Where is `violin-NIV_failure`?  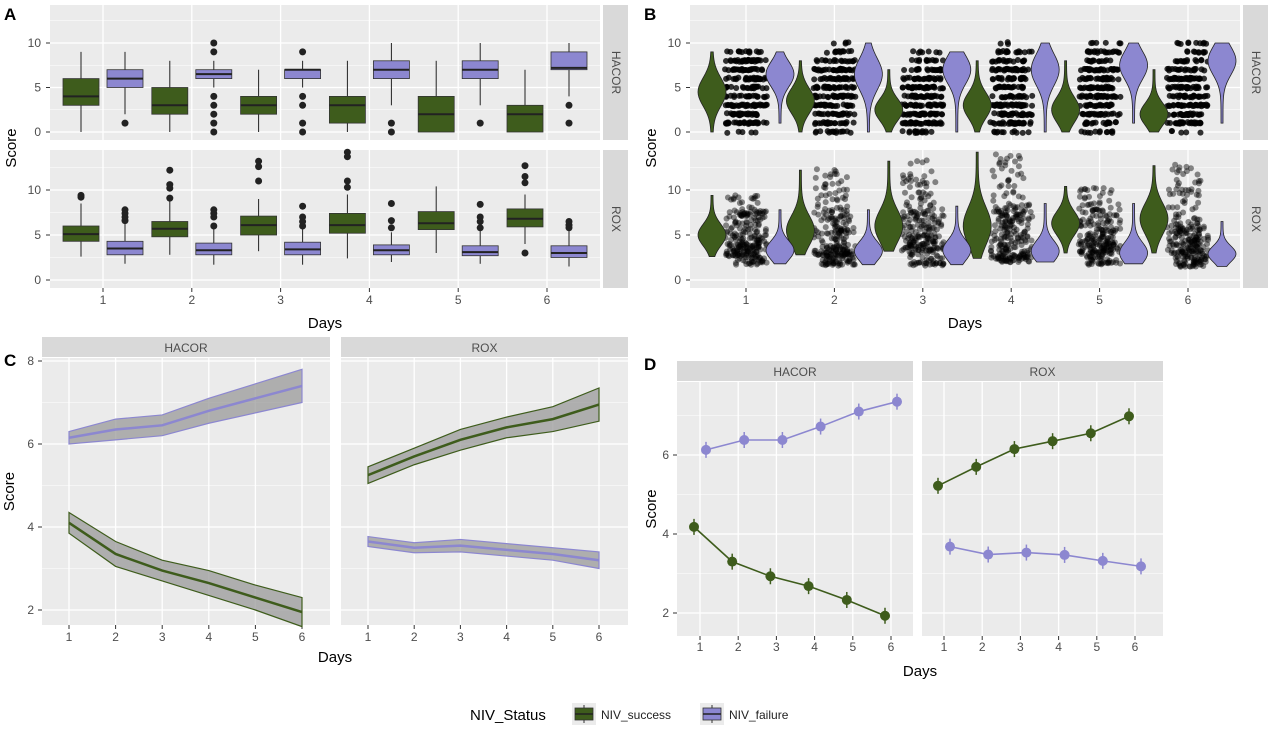 violin-NIV_failure is located at coordinates (1133, 83).